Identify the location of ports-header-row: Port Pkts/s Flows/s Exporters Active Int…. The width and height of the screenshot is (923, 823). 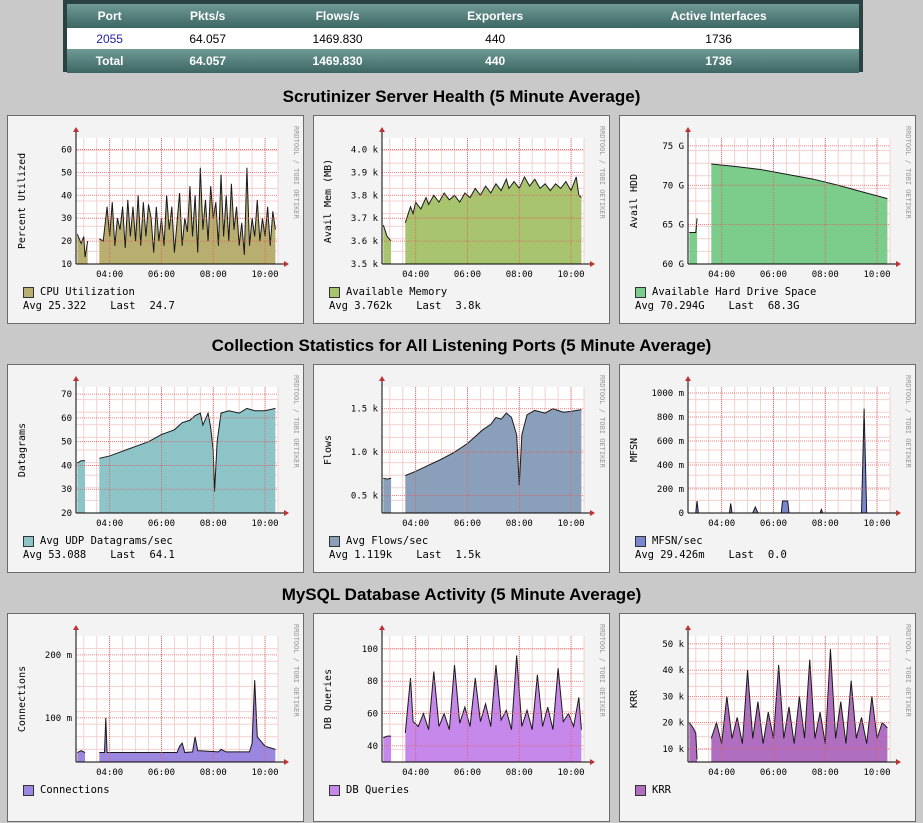
(463, 16).